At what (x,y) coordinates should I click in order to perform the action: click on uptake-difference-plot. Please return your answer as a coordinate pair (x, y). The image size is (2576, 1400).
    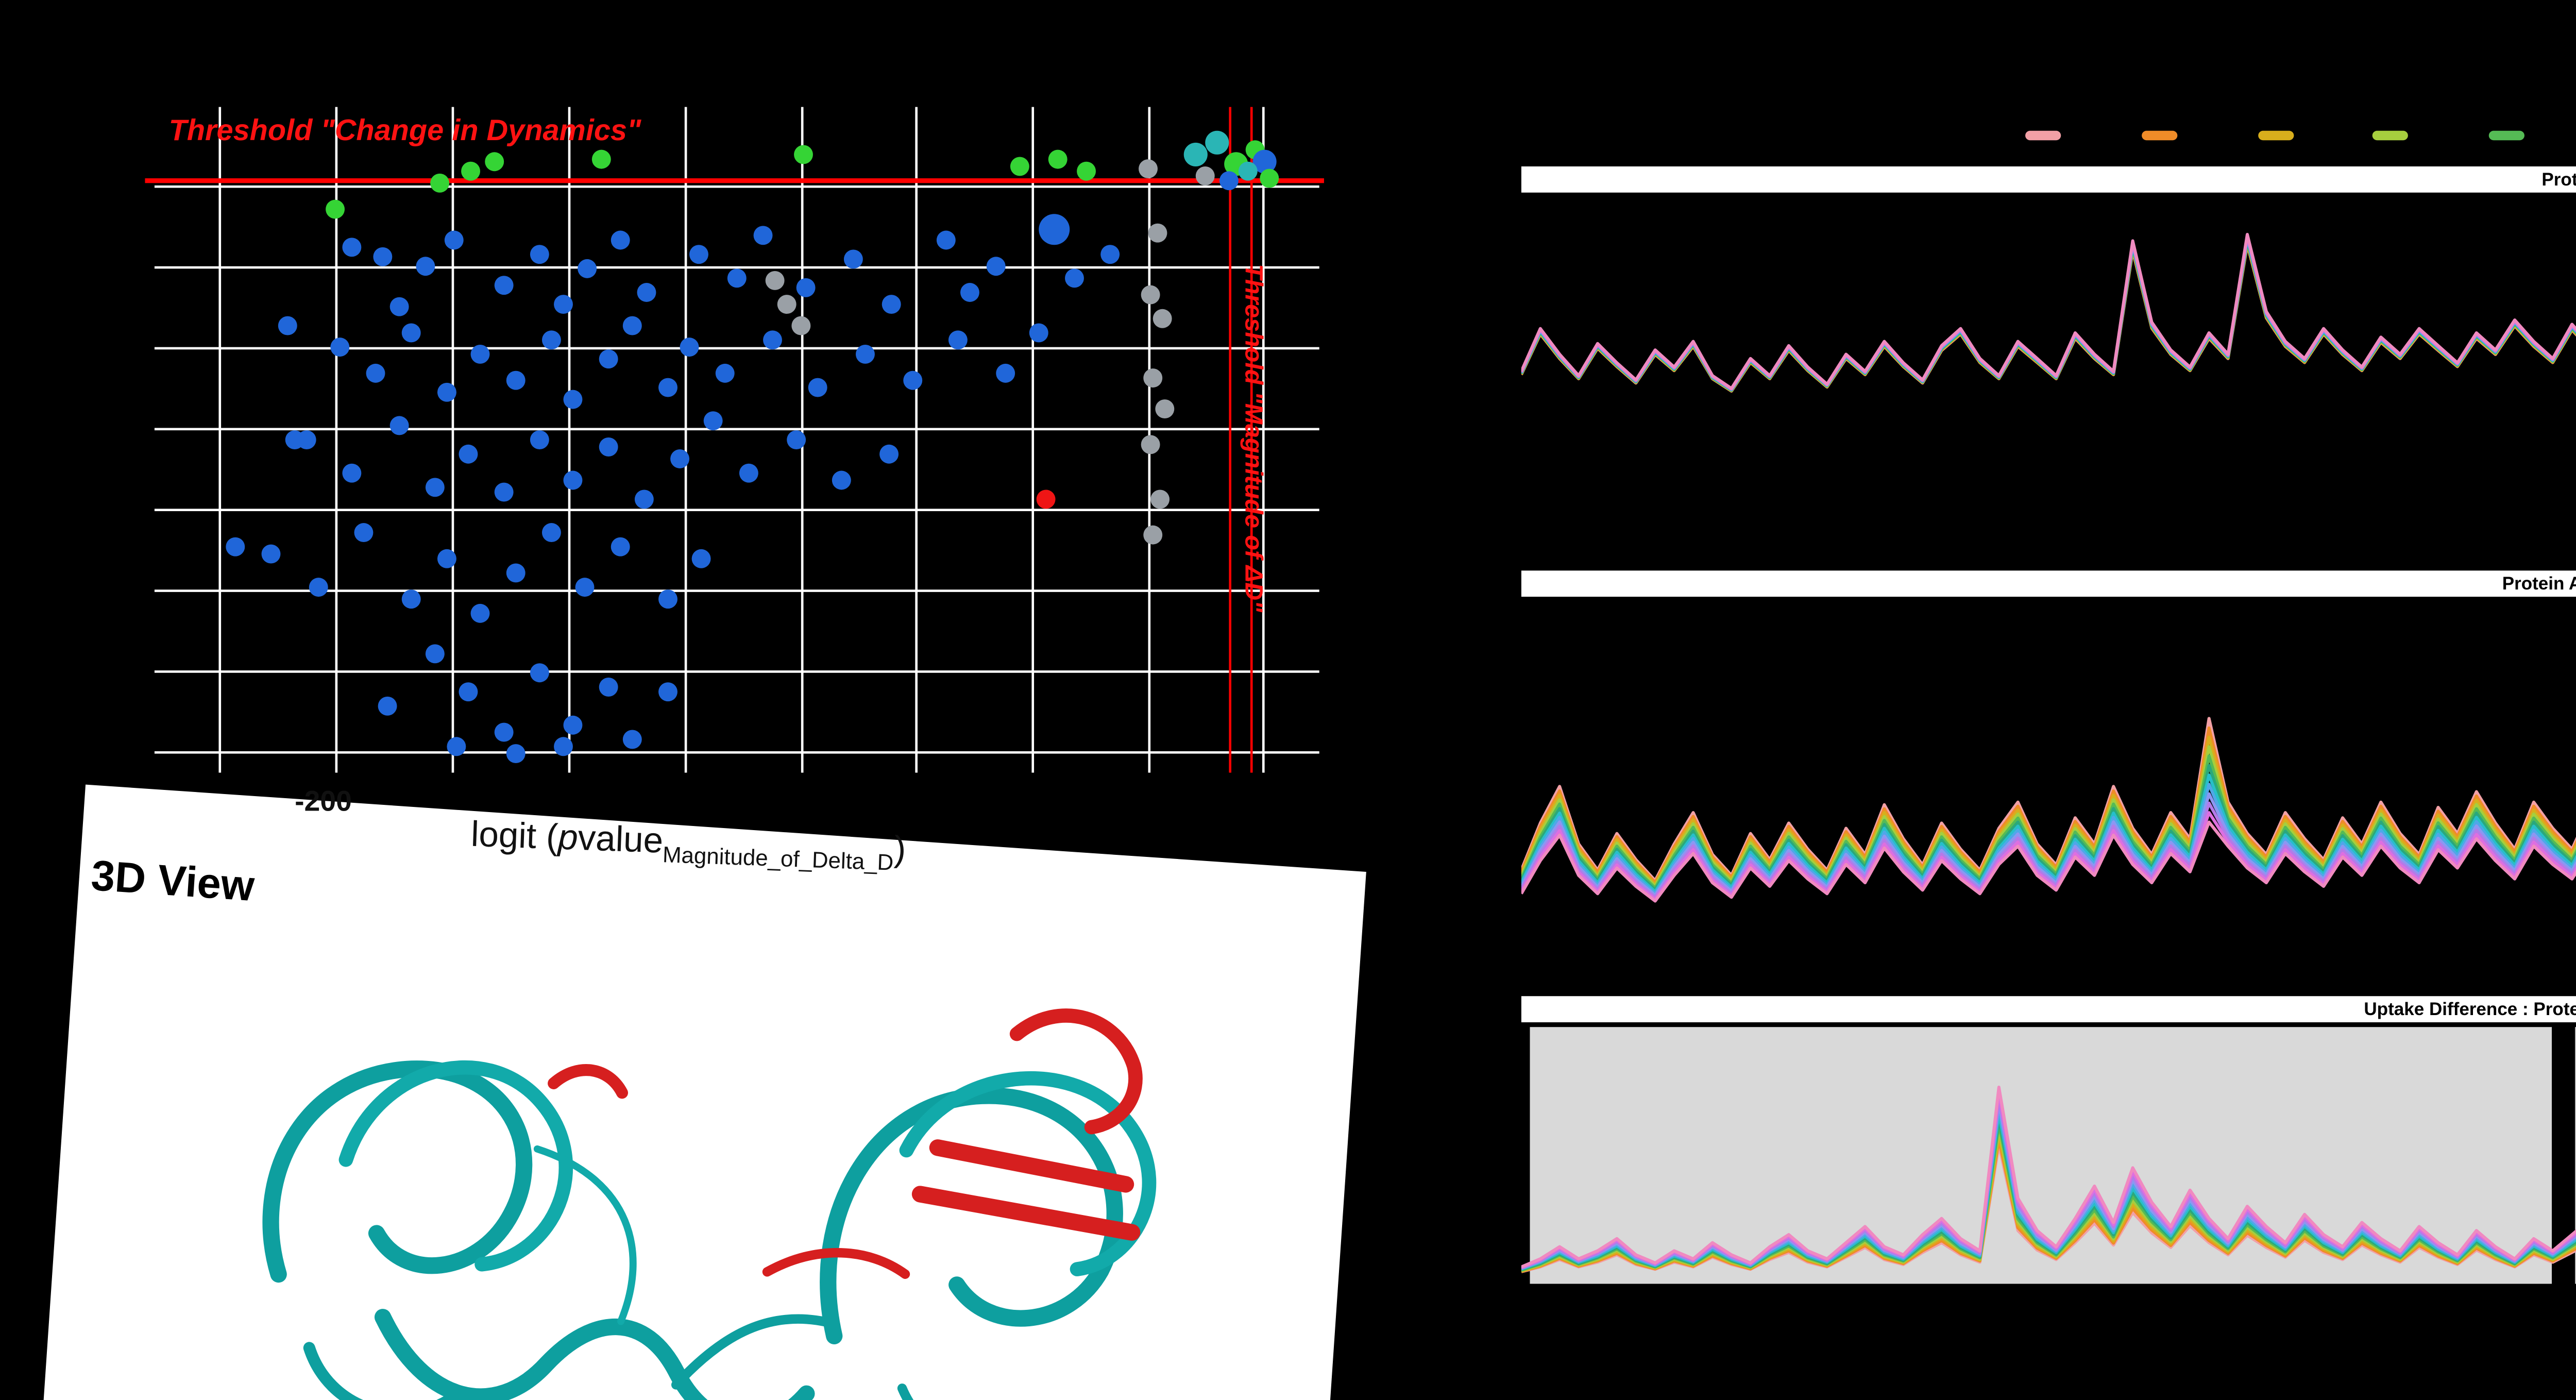
    Looking at the image, I should click on (2048, 1159).